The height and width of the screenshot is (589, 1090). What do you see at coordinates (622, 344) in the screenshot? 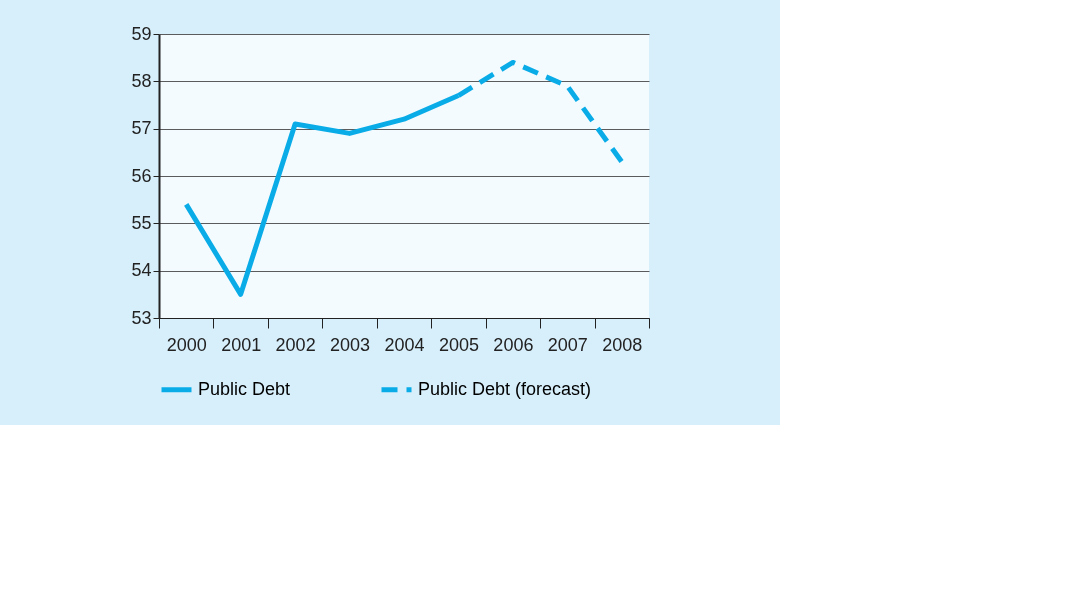
I see `x-tick-label: 2008` at bounding box center [622, 344].